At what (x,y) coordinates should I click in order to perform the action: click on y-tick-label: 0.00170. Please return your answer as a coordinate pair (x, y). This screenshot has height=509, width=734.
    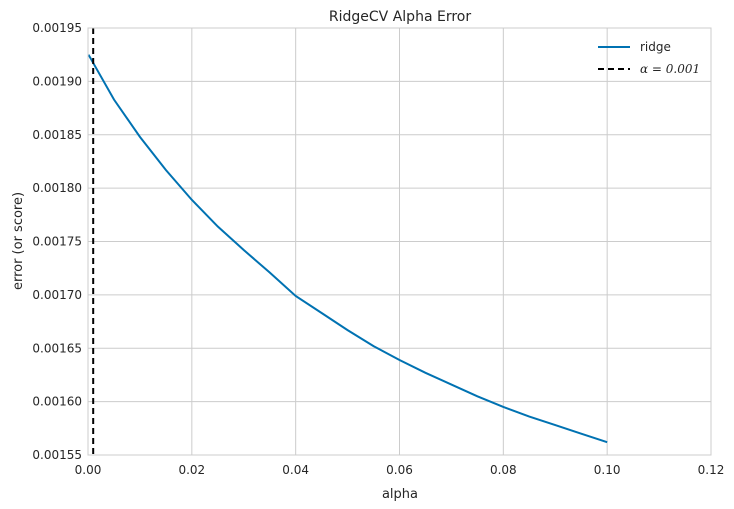
    Looking at the image, I should click on (57, 295).